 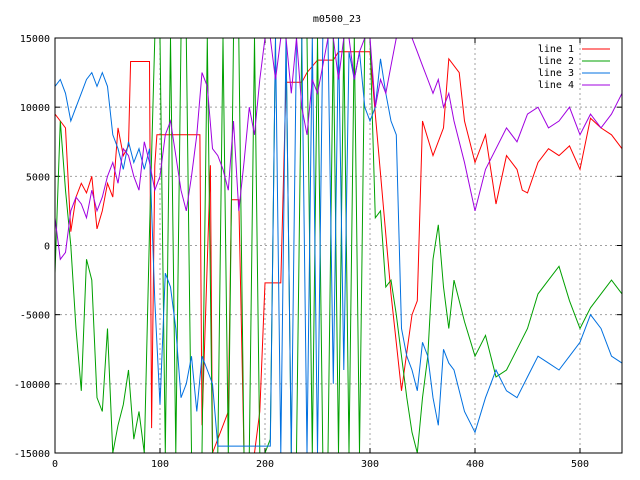 What do you see at coordinates (35, 39) in the screenshot?
I see `y-tick-label: 15000` at bounding box center [35, 39].